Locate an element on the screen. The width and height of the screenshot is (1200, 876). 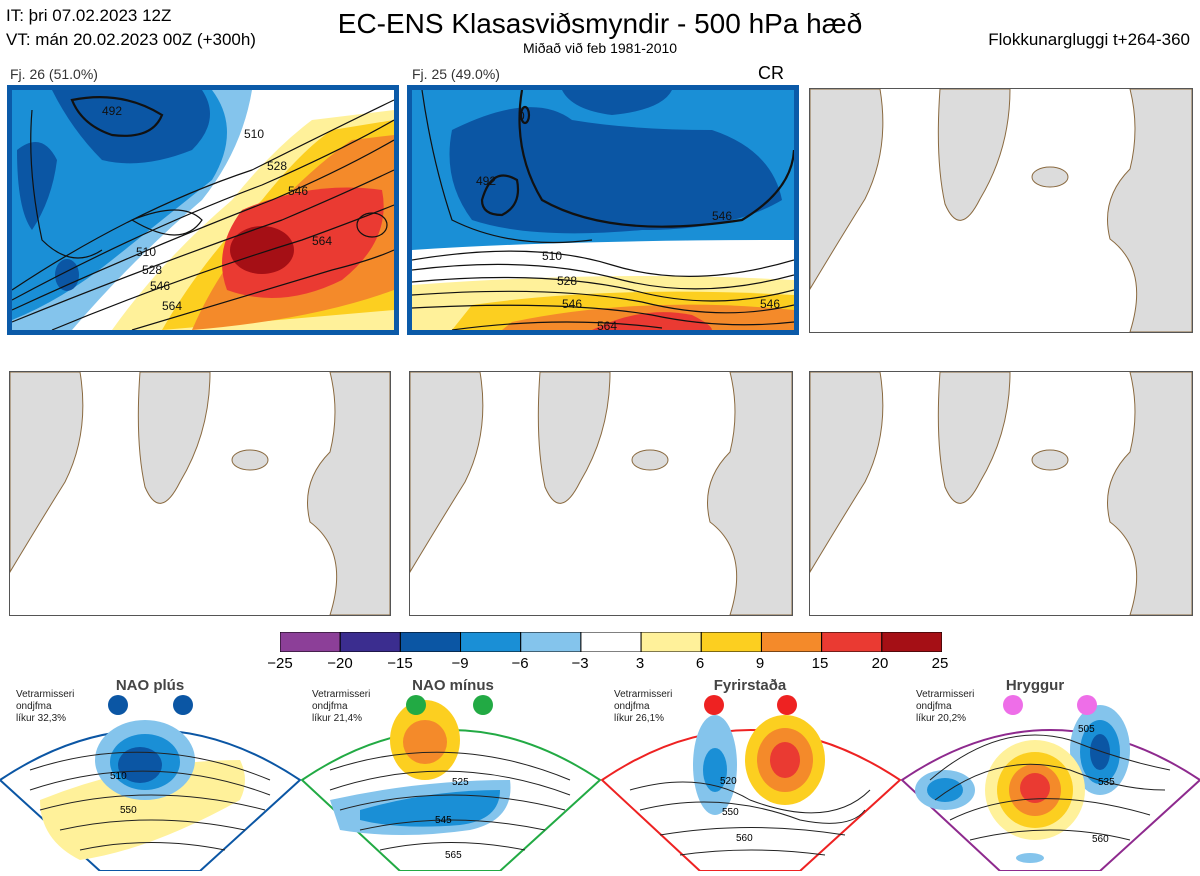
regime-note-nao-minus: Vetrarmisseri ondjfma líkur 21,4% is located at coordinates (341, 707).